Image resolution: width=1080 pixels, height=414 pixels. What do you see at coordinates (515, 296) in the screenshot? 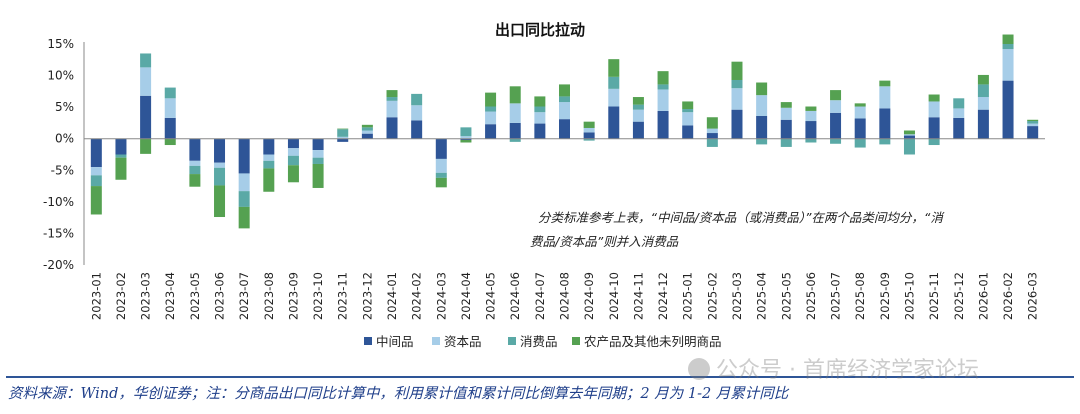
I see `x-tick-label: 2024-06` at bounding box center [515, 296].